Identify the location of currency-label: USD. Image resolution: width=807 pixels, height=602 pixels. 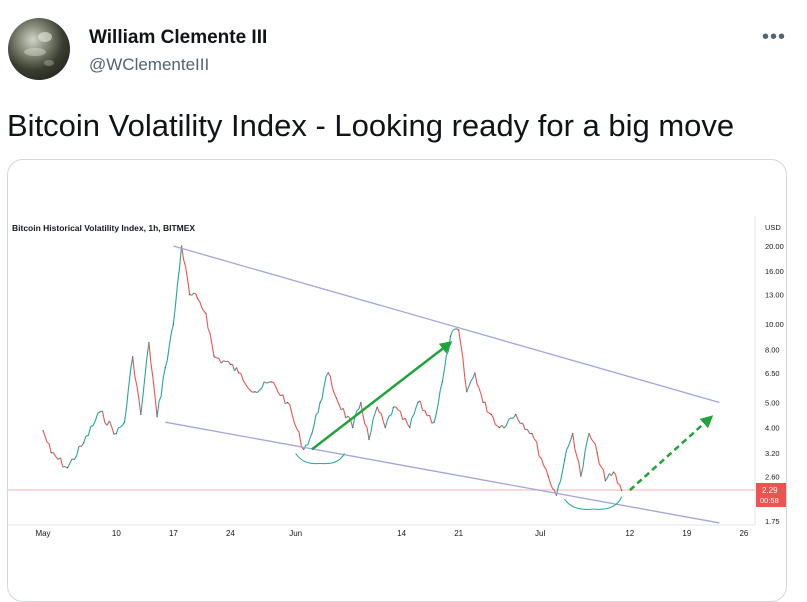
(773, 227).